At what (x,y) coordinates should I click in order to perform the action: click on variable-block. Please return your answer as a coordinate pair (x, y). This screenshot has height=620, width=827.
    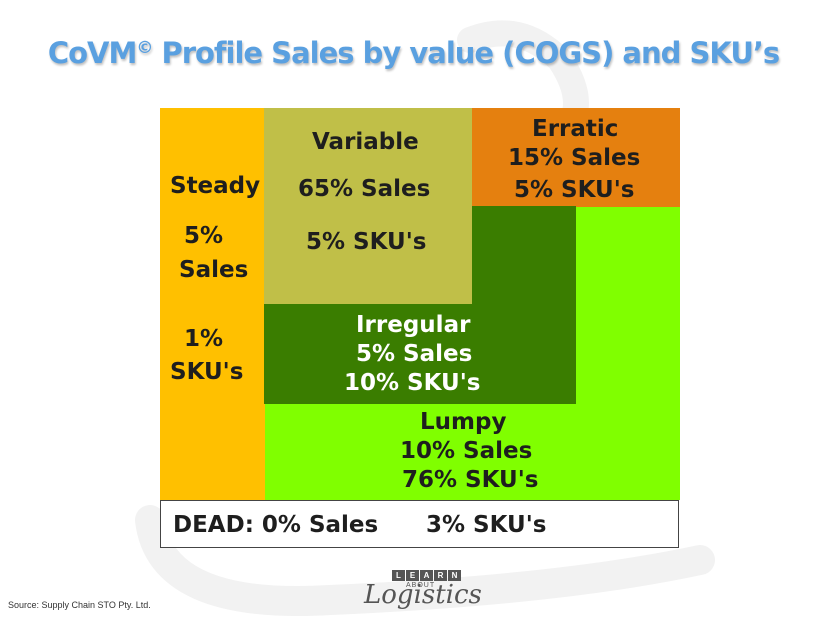
    Looking at the image, I should click on (368, 206).